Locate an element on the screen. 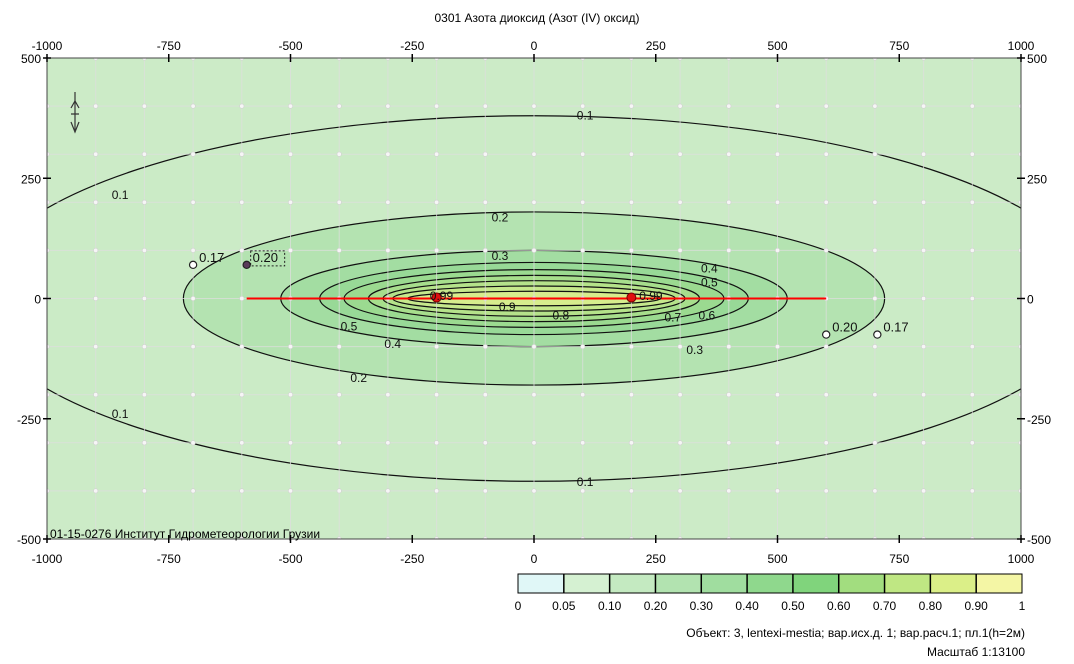 Image resolution: width=1074 pixels, height=664 pixels. north-arrow-icon is located at coordinates (75, 113).